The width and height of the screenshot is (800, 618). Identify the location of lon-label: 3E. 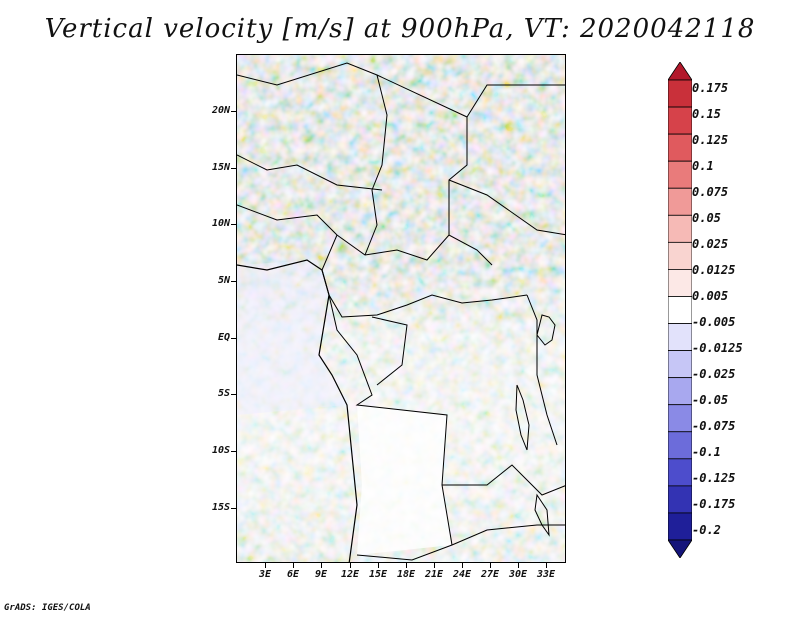
(265, 574).